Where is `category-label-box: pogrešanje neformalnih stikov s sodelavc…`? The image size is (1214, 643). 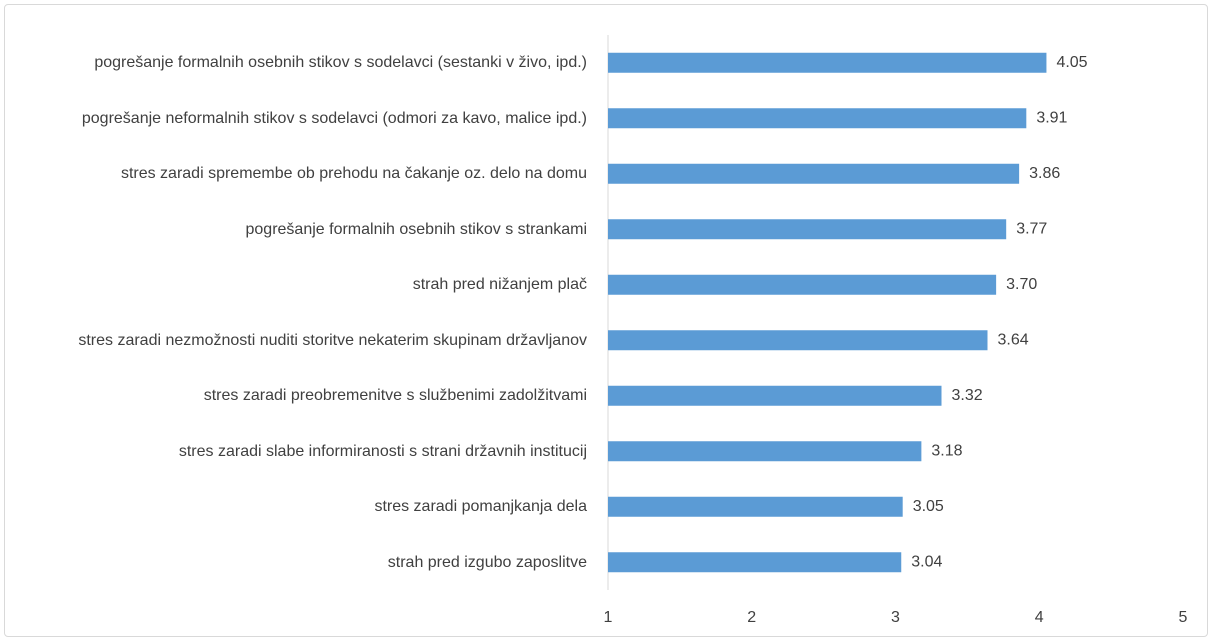 category-label-box: pogrešanje neformalnih stikov s sodelavc… is located at coordinates (304, 118).